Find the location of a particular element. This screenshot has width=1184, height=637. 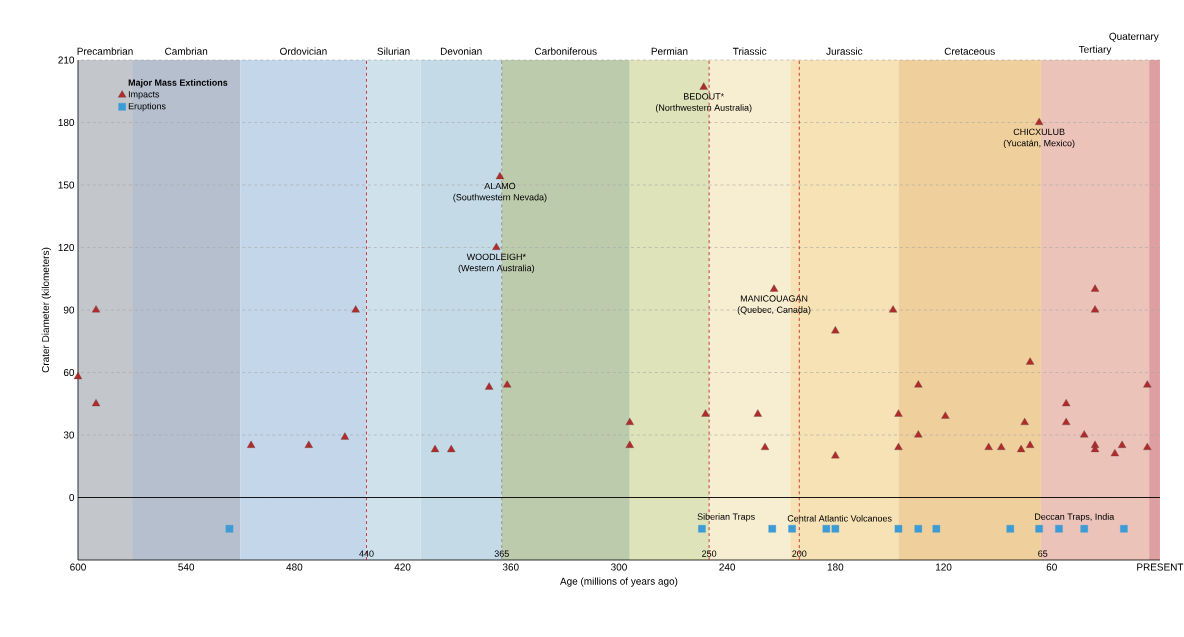

annotation: MANICOUAGAN is located at coordinates (774, 298).